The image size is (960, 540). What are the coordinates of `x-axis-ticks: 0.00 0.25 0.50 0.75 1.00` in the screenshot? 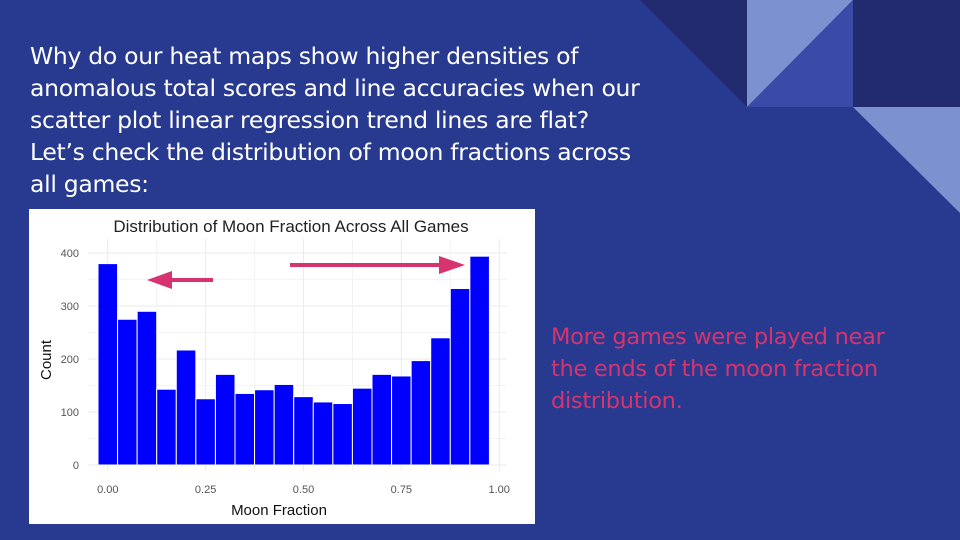 It's located at (303, 490).